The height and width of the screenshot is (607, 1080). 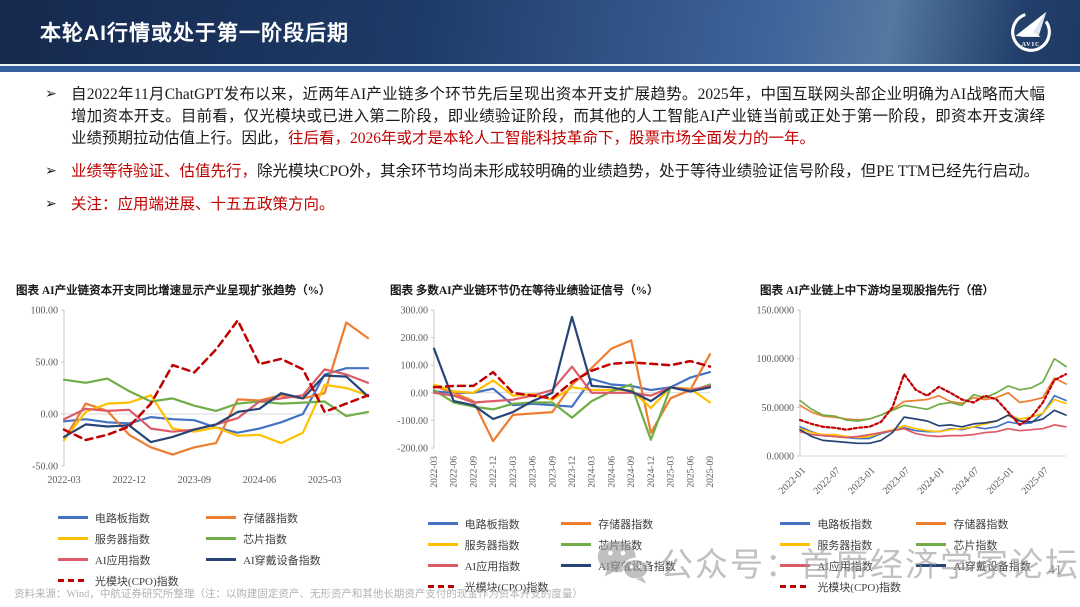 I want to click on page-number: 41, so click(x=1055, y=570).